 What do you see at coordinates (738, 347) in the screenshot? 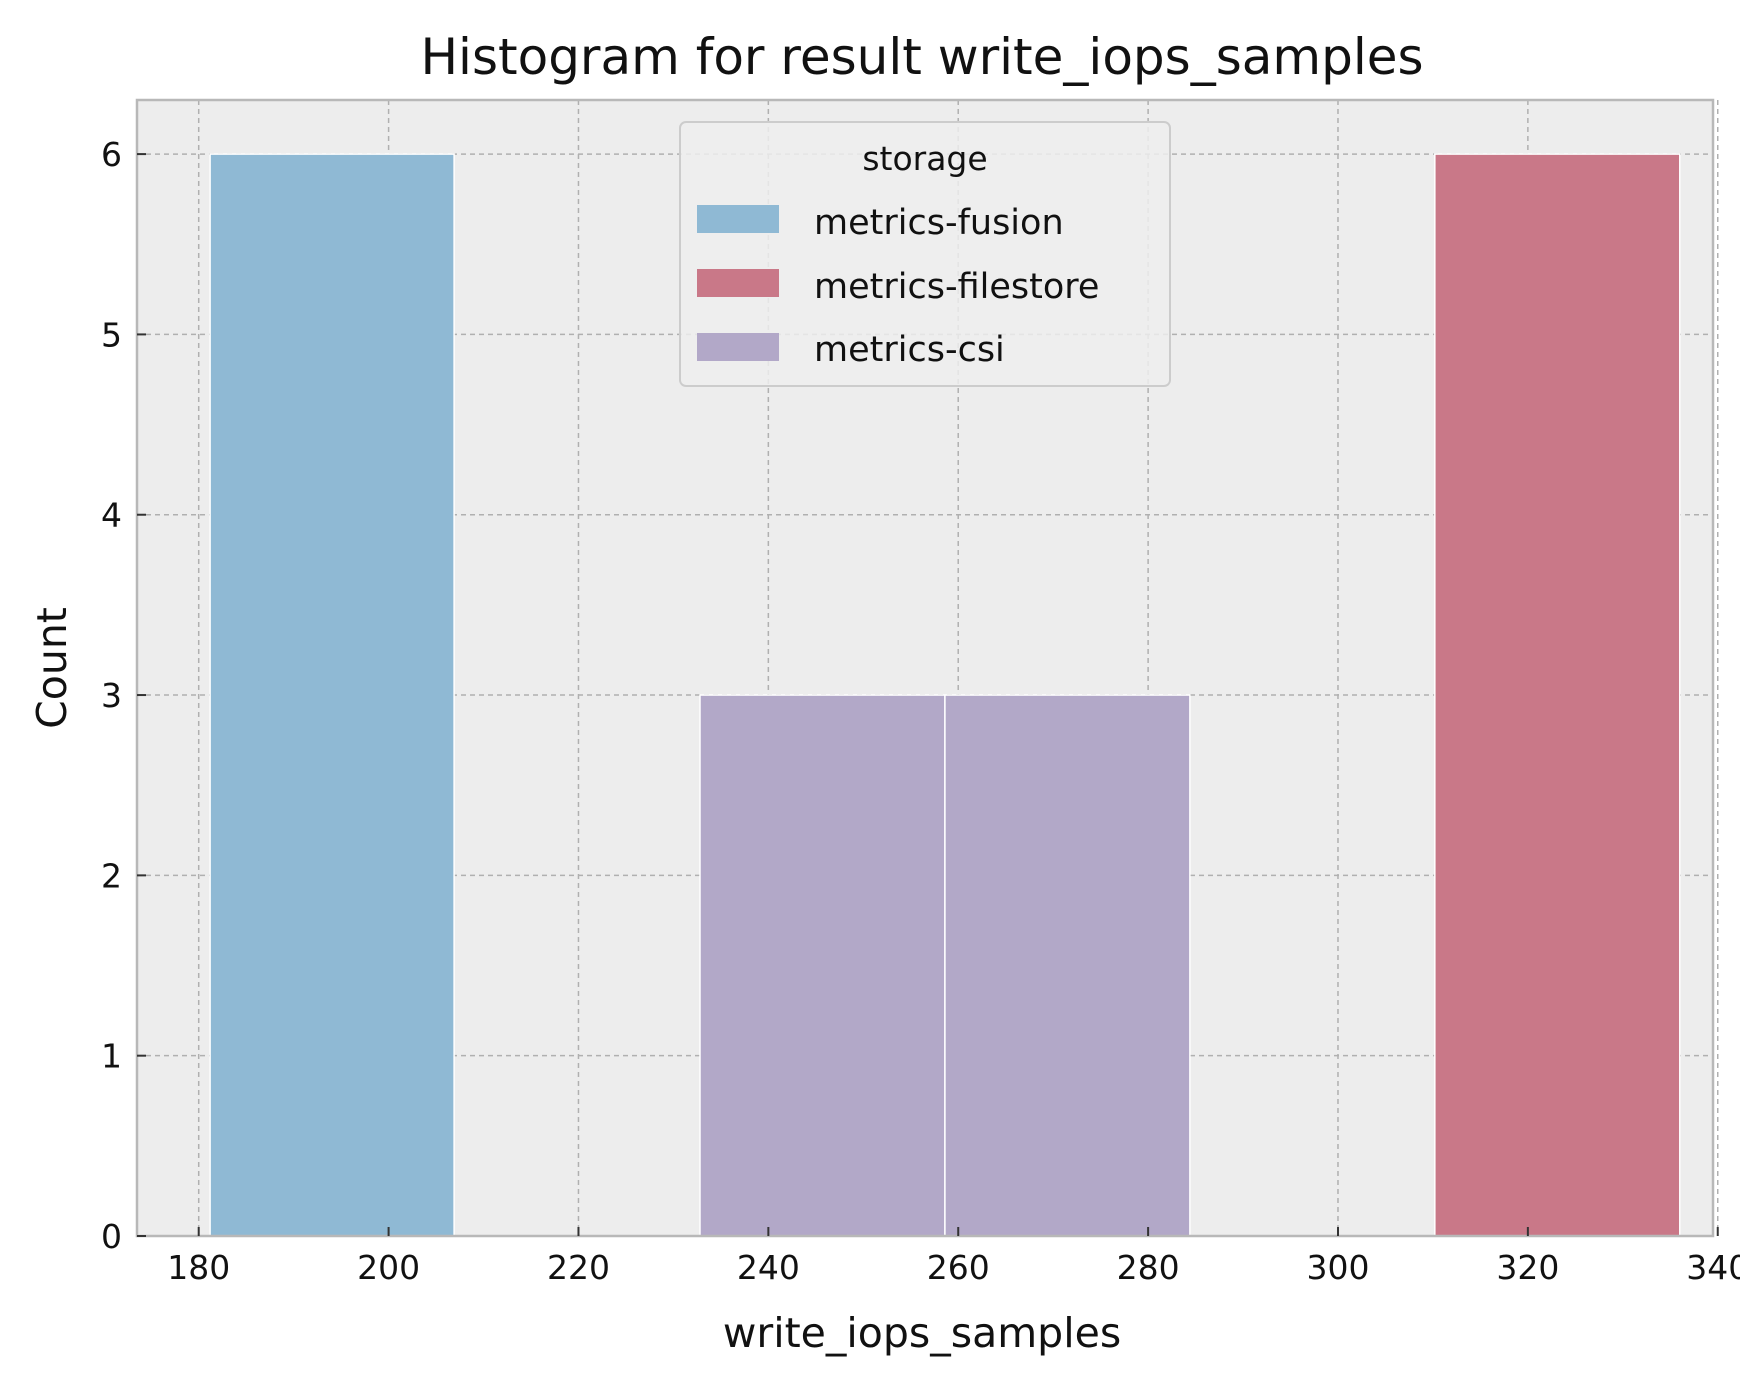
I see `legend-swatch-metrics-csi` at bounding box center [738, 347].